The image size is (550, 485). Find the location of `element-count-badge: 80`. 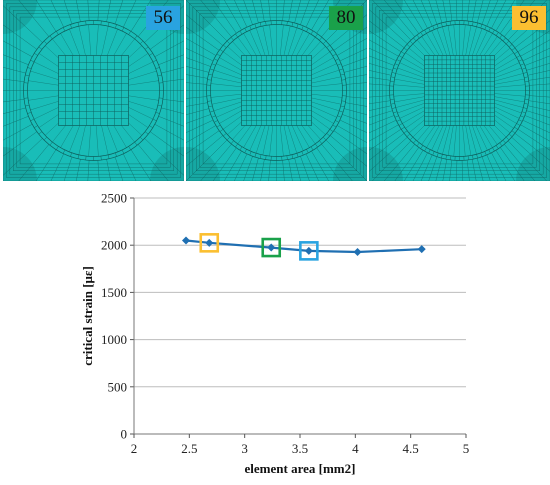

element-count-badge: 80 is located at coordinates (346, 18).